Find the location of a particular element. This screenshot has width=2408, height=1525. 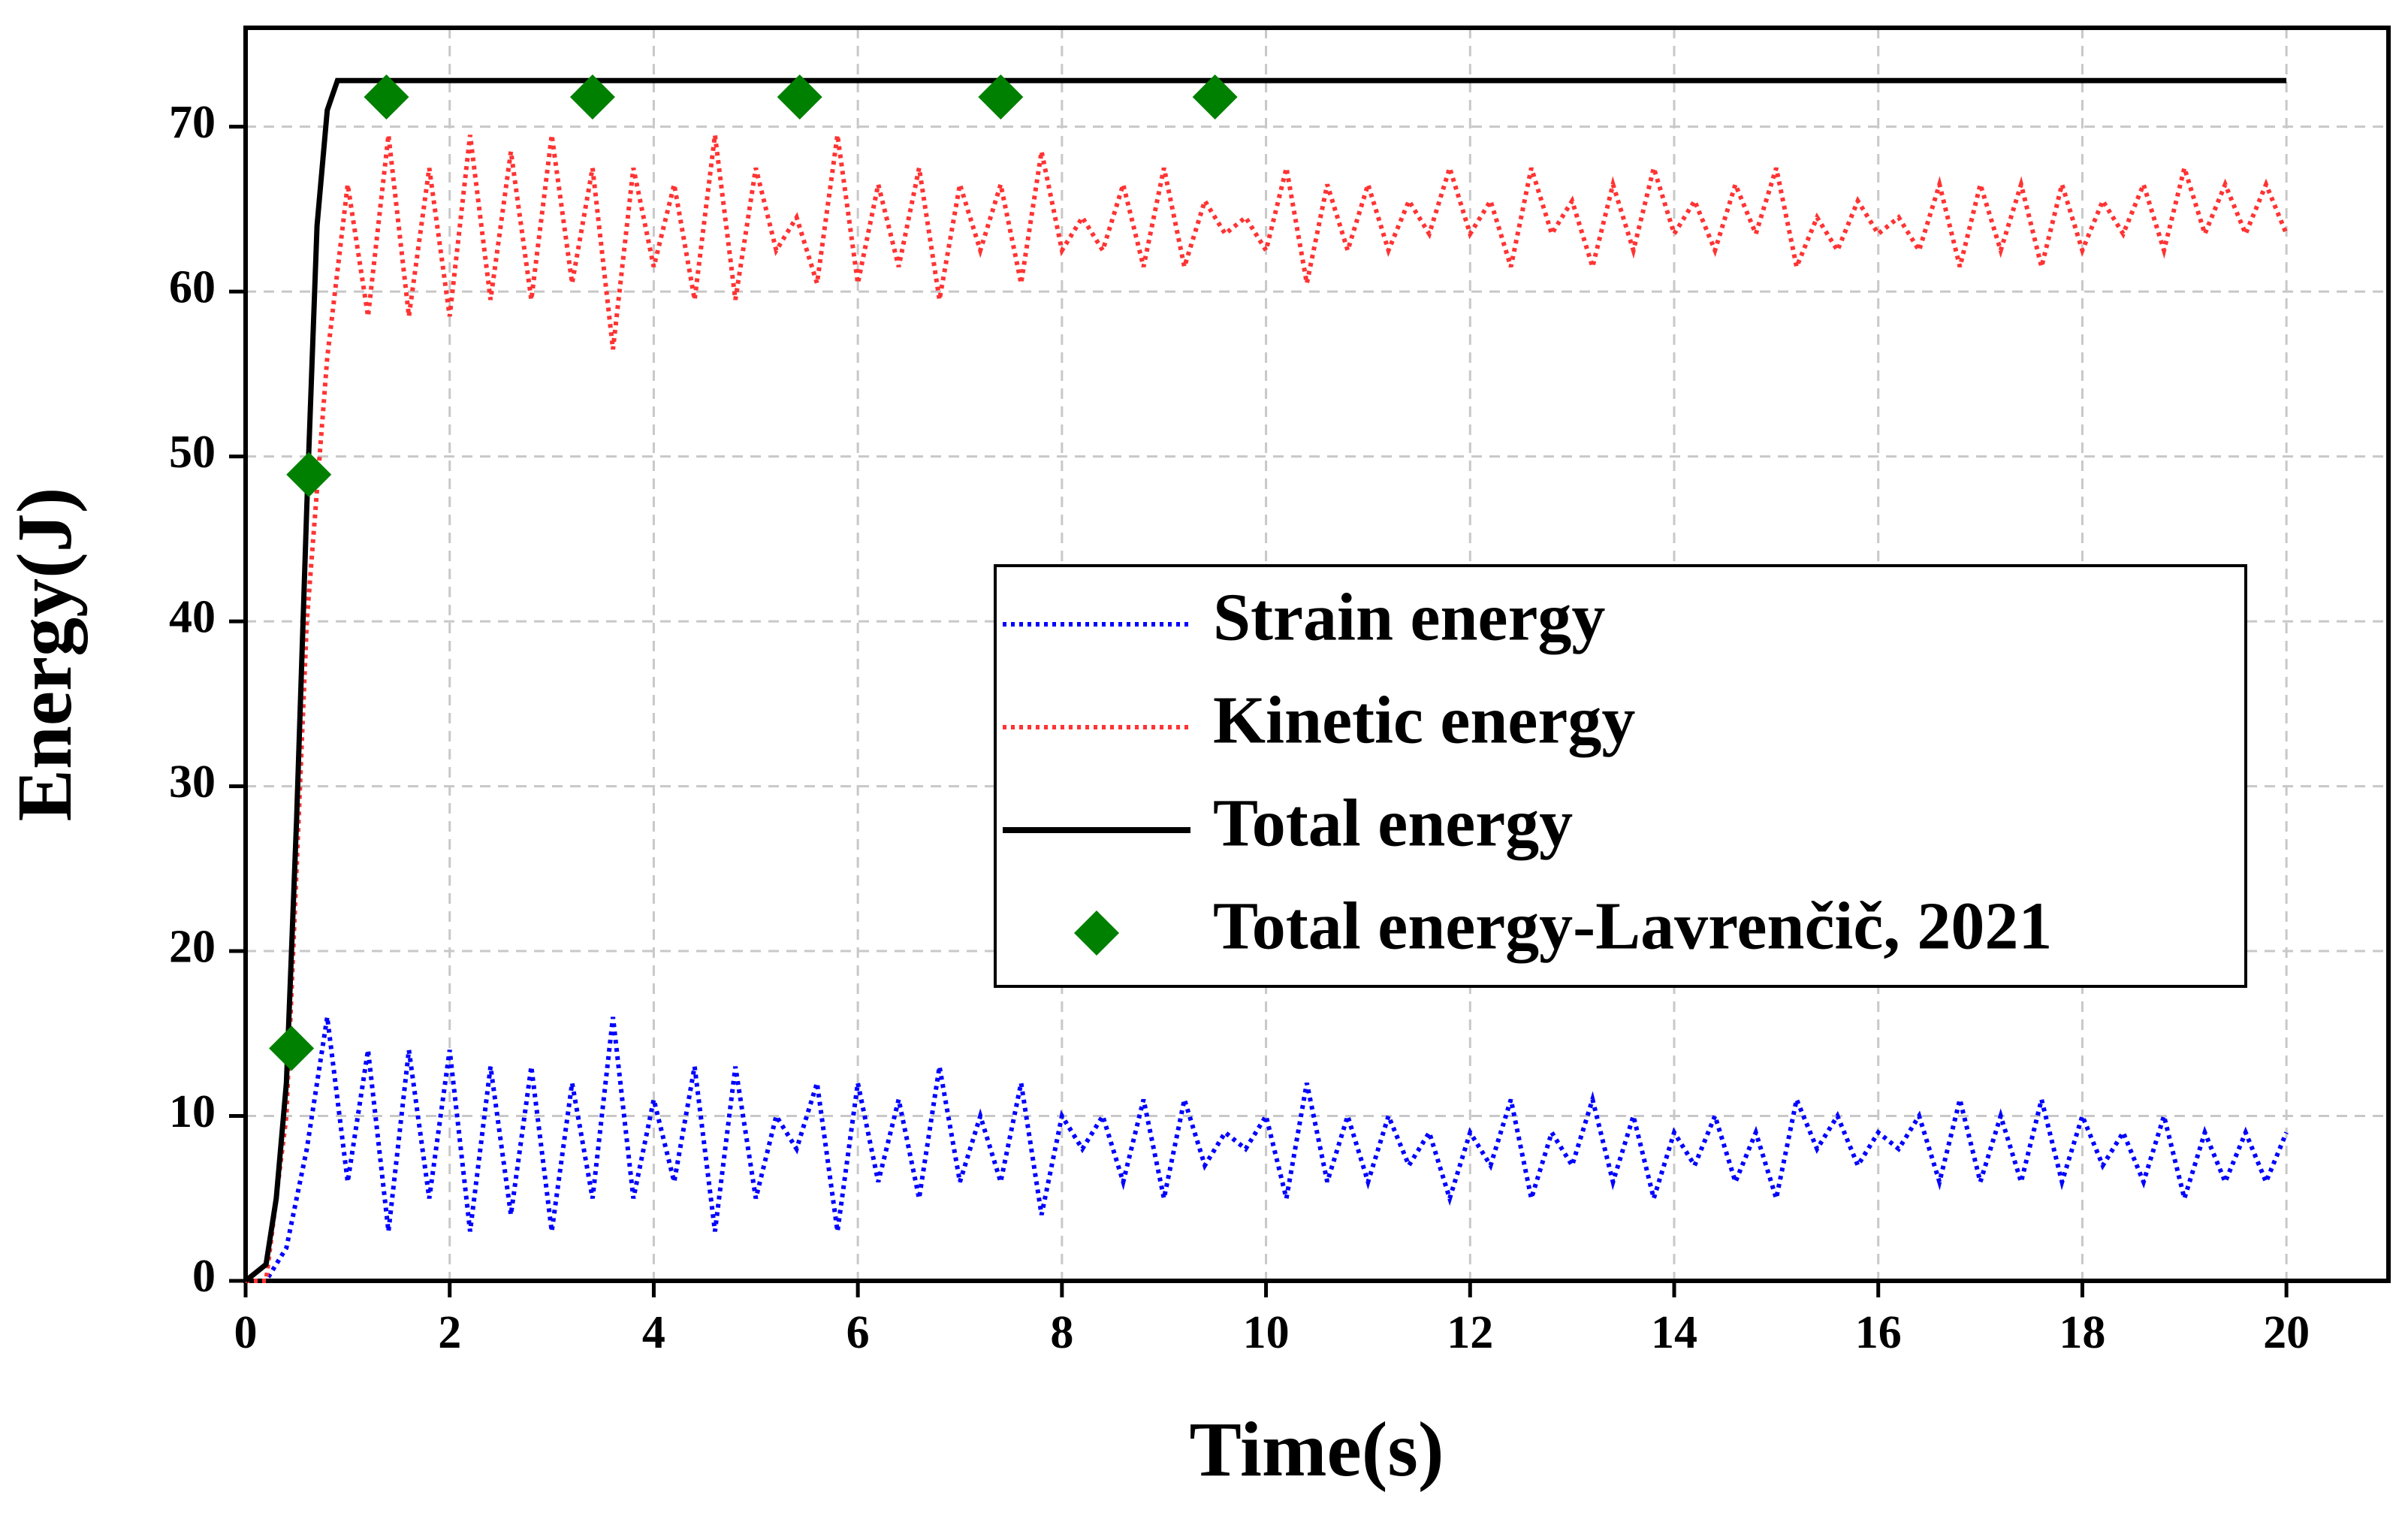

x-tick-label: 0 is located at coordinates (246, 1333).